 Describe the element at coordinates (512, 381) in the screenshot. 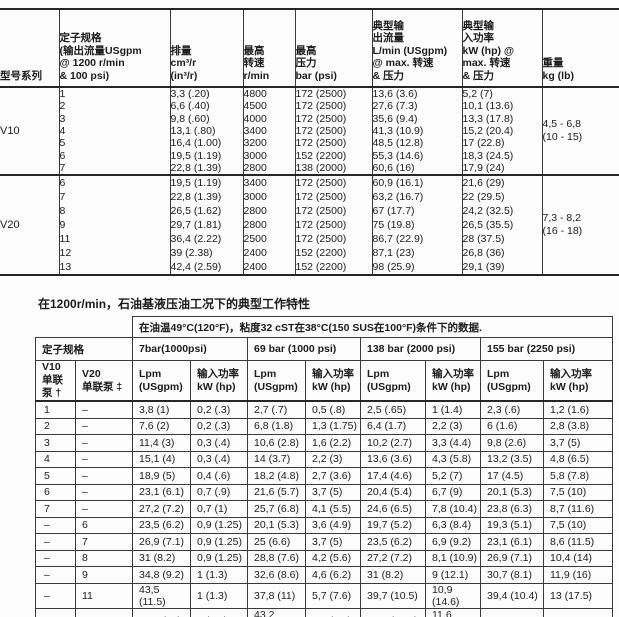

I see `header-flow-155bar: Lpm (USgpm)` at that location.